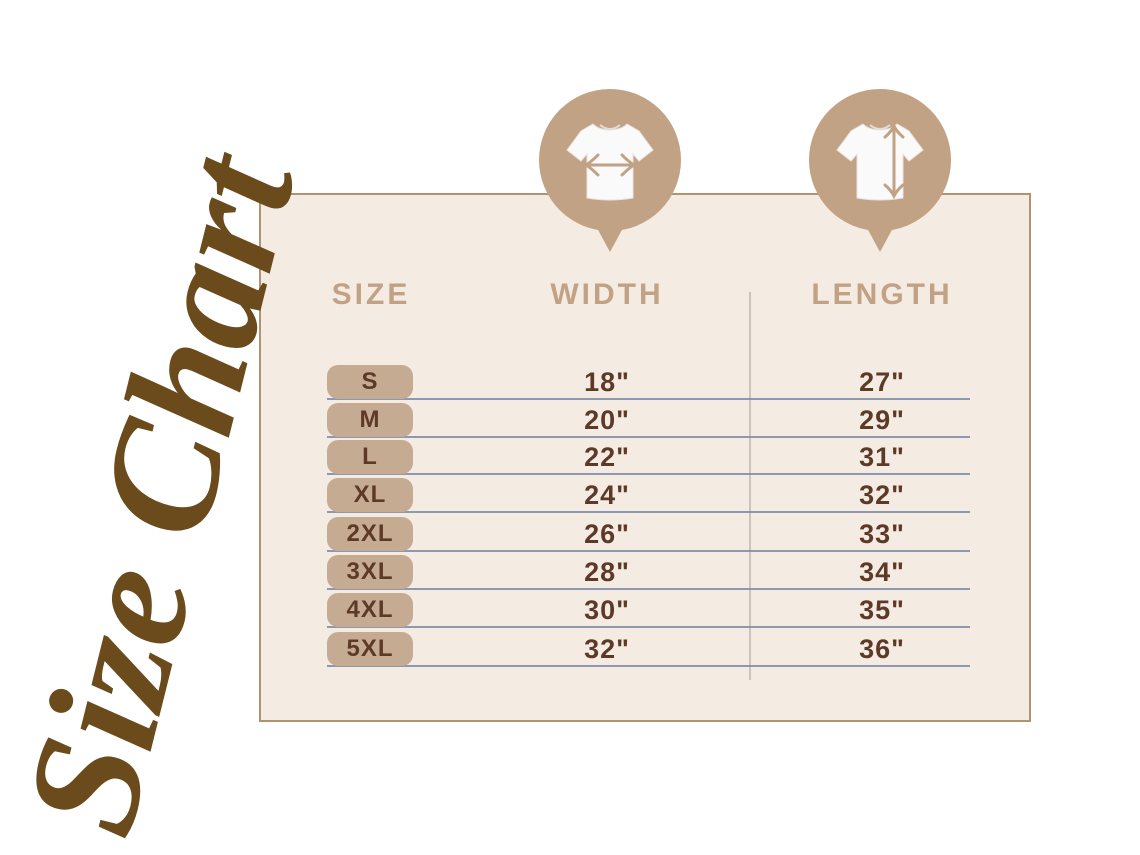 Image resolution: width=1140 pixels, height=855 pixels. I want to click on tshirt-width-icon, so click(610, 162).